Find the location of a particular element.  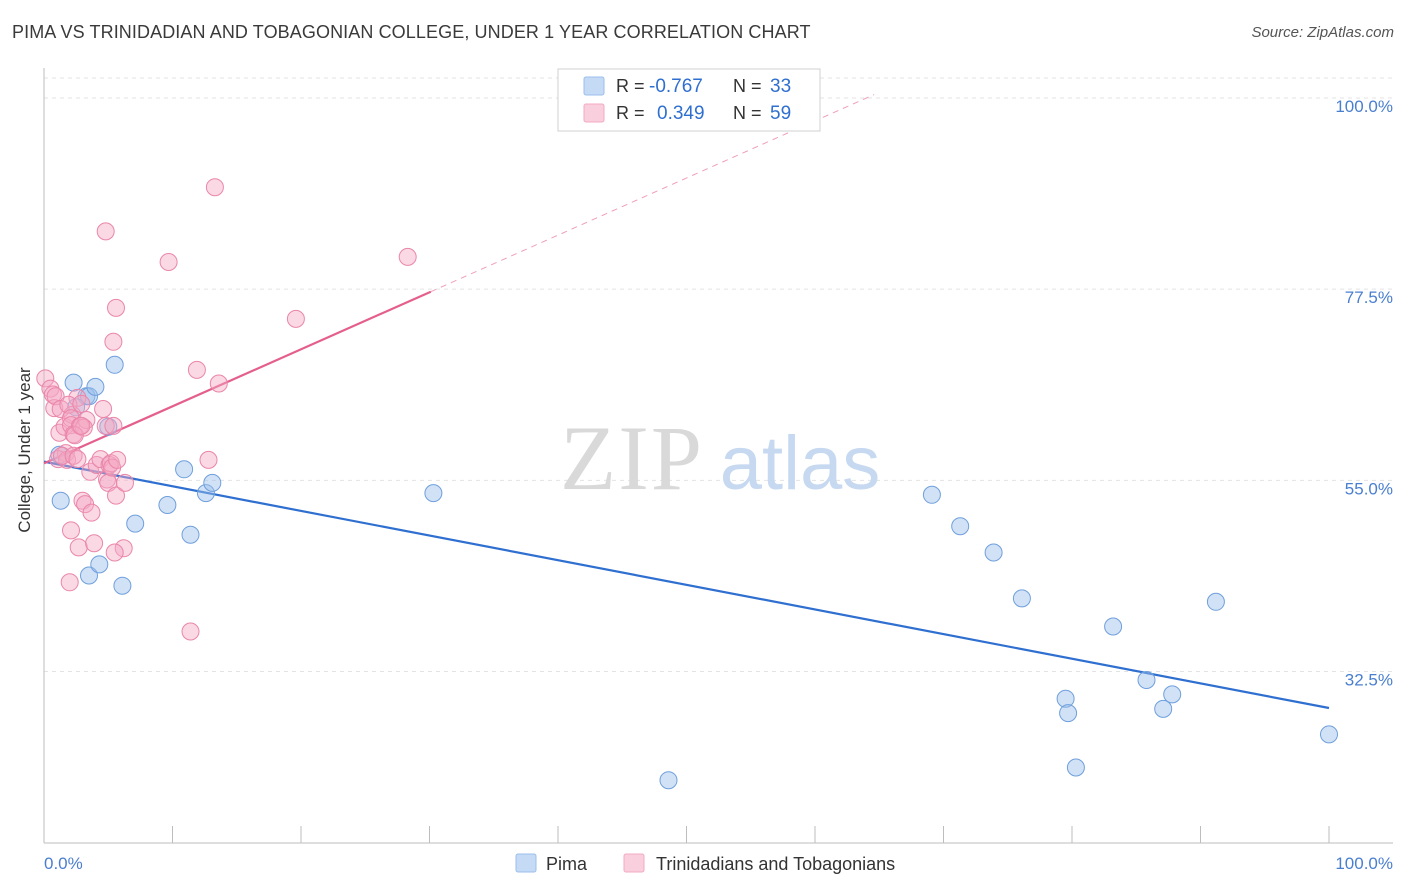

legend-bottom: Pima Trinidadians and Tobagonians is located at coordinates (705, 863).